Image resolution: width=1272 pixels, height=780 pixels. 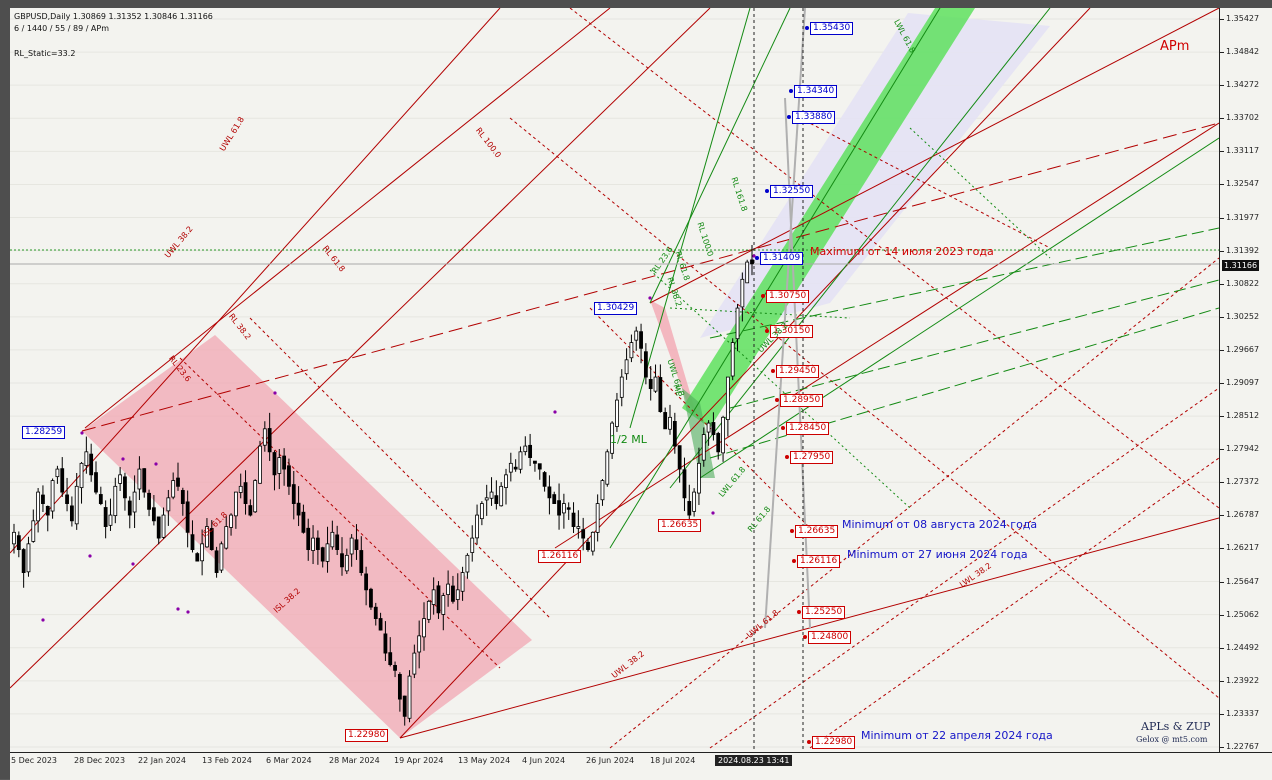 I want to click on level-tag: 1.22980, so click(x=834, y=742).